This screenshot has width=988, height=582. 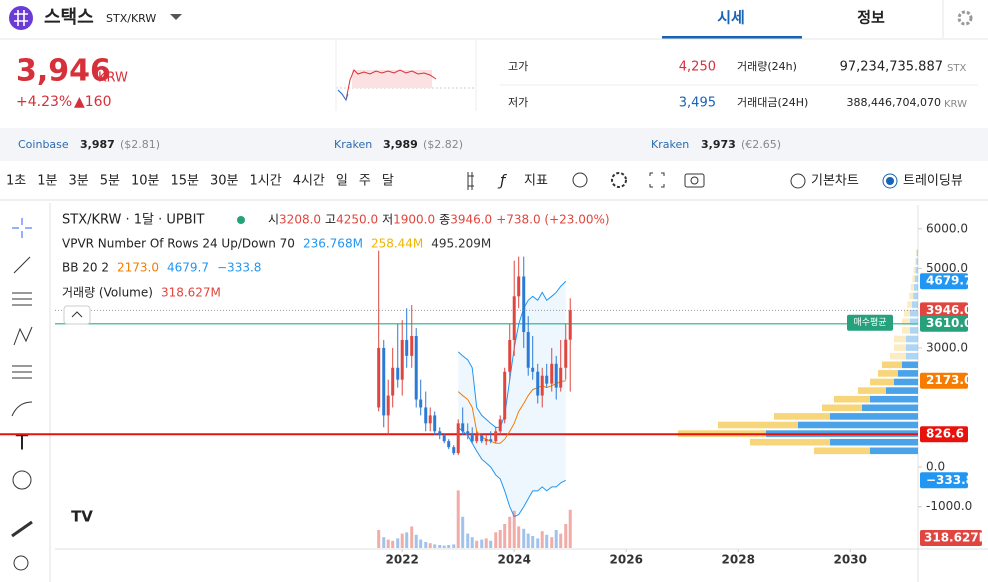 I want to click on interval: 3분, so click(x=78, y=181).